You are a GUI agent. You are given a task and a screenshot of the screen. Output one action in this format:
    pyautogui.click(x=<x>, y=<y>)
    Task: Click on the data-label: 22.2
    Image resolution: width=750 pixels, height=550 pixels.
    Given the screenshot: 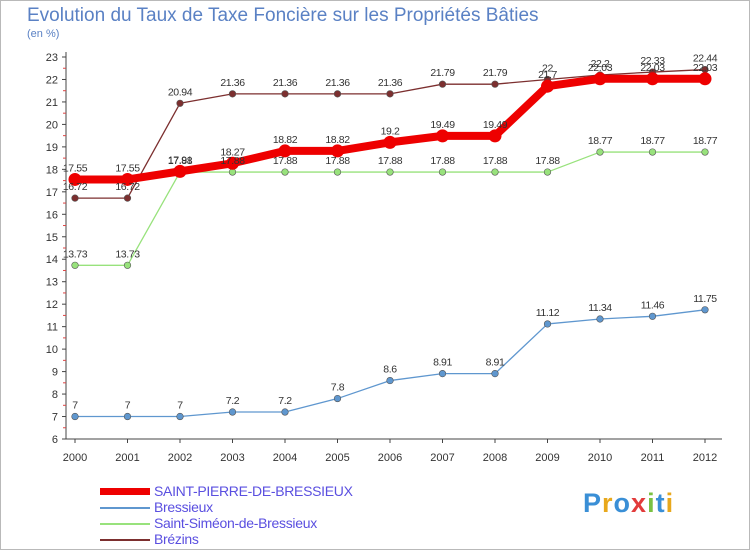 What is the action you would take?
    pyautogui.click(x=600, y=64)
    